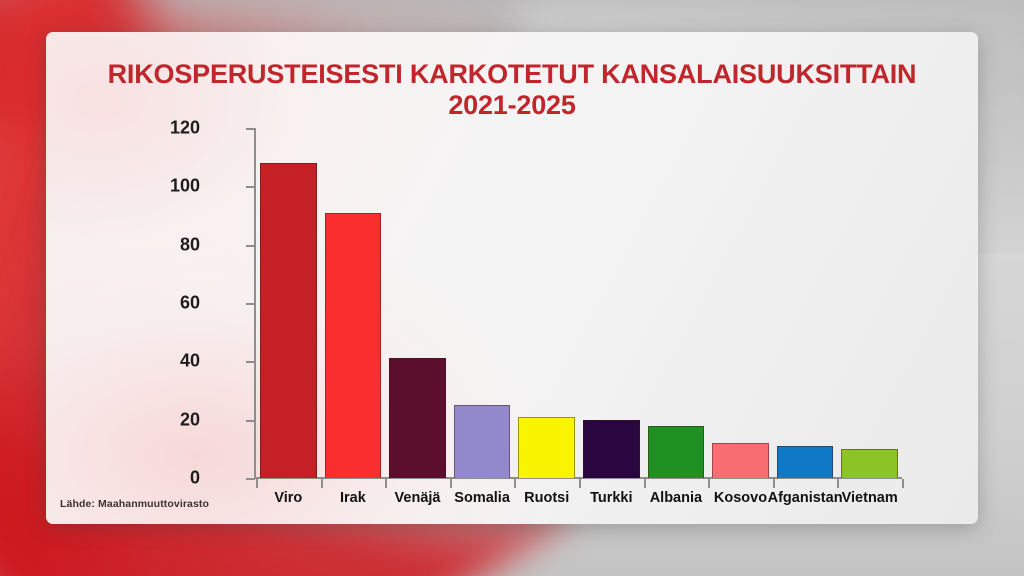 This screenshot has height=576, width=1024. I want to click on x-tick-label: Kosovo, so click(740, 498).